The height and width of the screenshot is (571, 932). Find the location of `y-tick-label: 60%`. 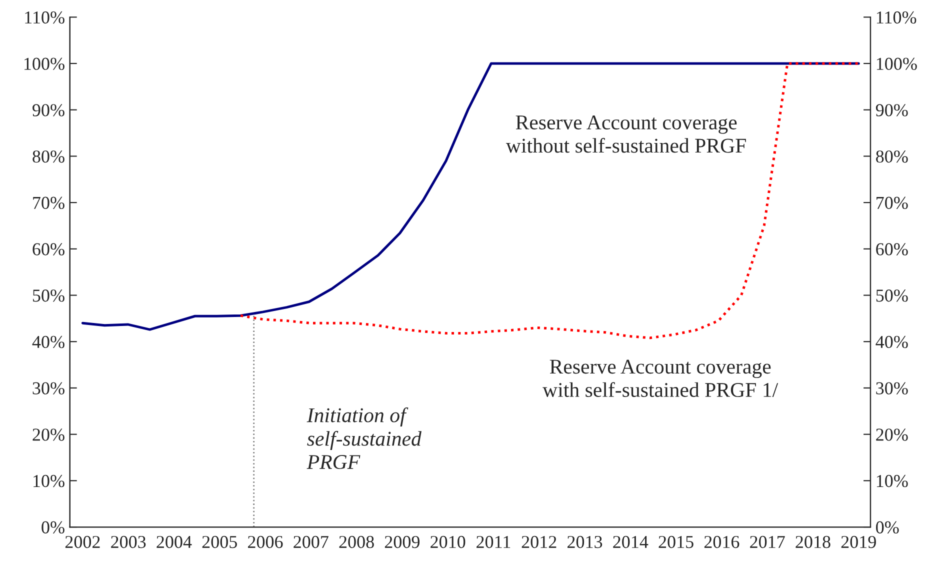

y-tick-label: 60% is located at coordinates (48, 249).